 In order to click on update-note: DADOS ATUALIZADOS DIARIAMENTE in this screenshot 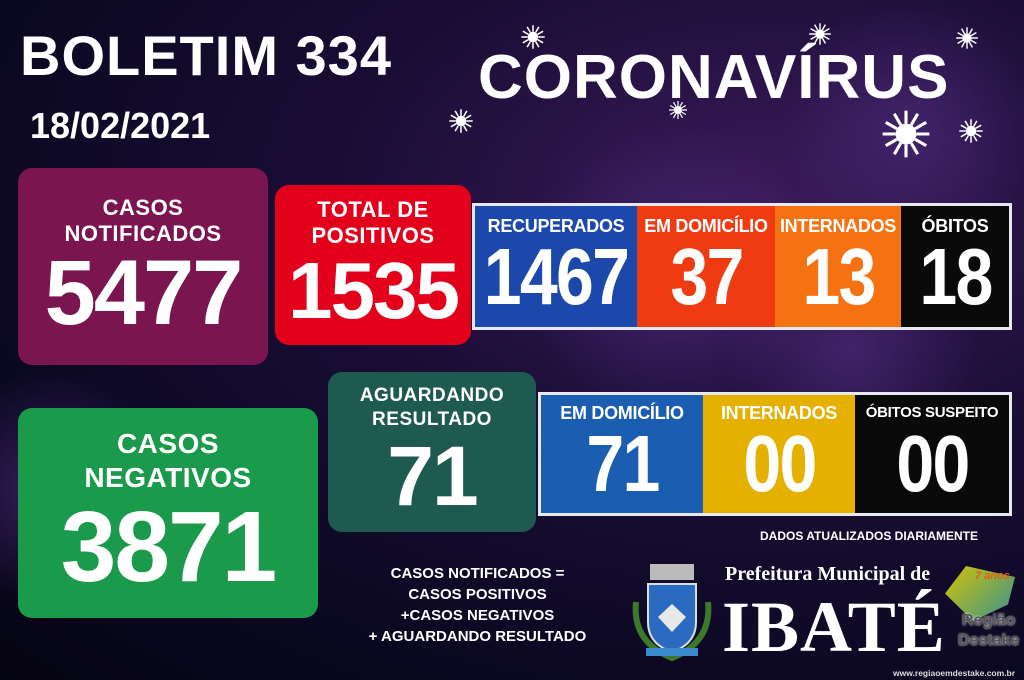, I will do `click(869, 536)`.